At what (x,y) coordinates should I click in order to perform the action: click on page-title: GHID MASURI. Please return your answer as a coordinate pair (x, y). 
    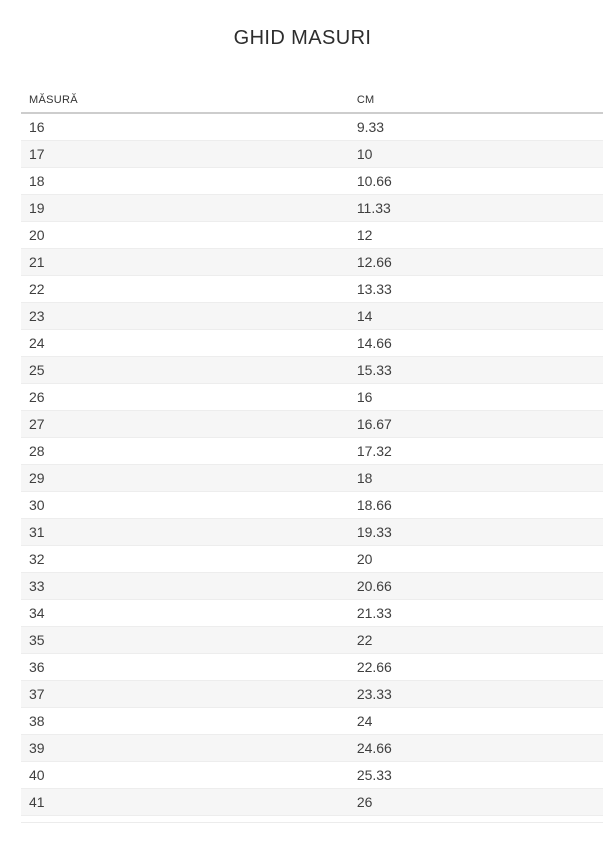
    Looking at the image, I should click on (302, 38).